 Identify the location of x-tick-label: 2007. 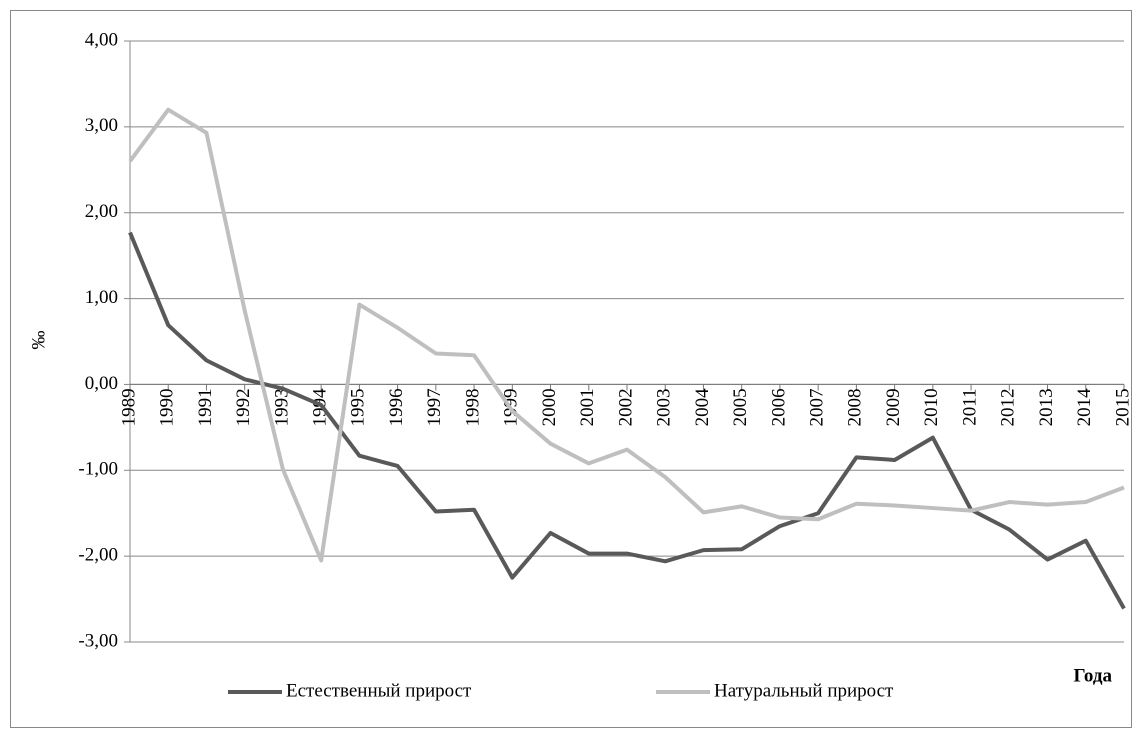
(817, 407).